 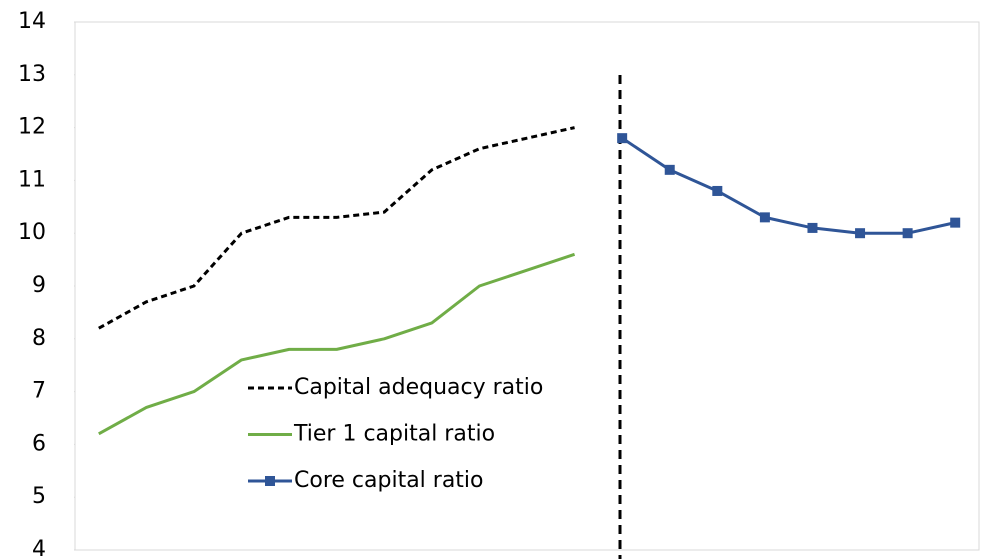 I want to click on legend-marker, so click(x=270, y=481).